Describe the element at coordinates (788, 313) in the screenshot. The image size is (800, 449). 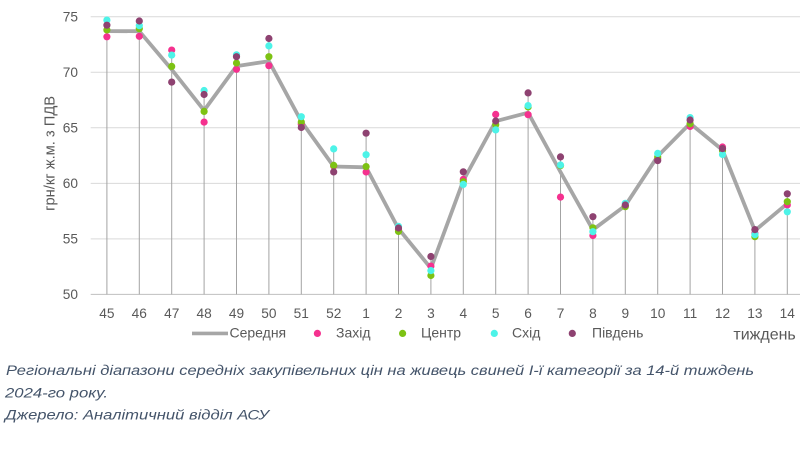
I see `svg-text: 14` at that location.